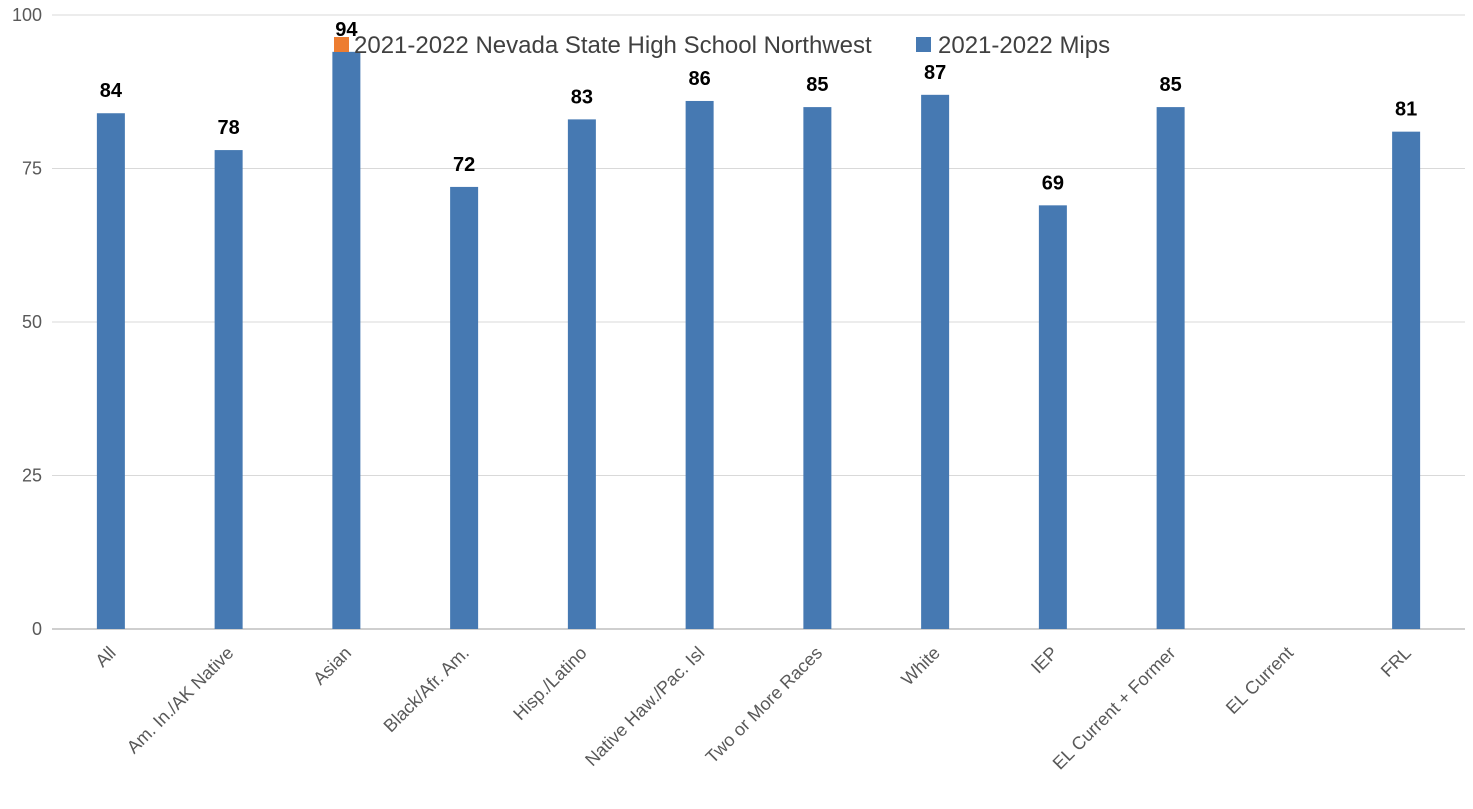  I want to click on legend-label: 2021-2022 Mips, so click(1024, 45).